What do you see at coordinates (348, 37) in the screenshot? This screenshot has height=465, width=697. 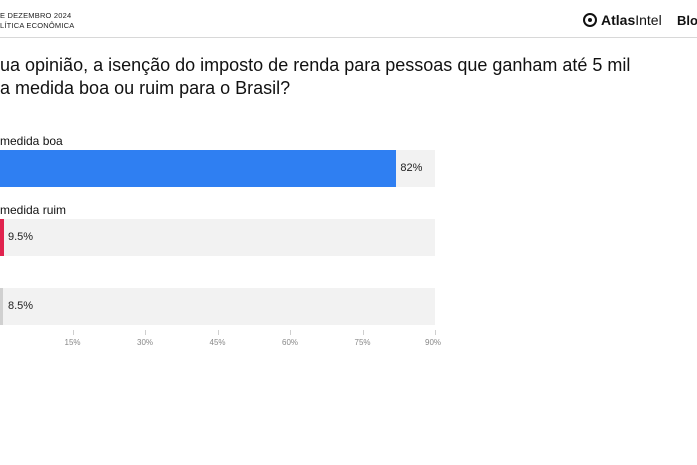 I see `header-divider` at bounding box center [348, 37].